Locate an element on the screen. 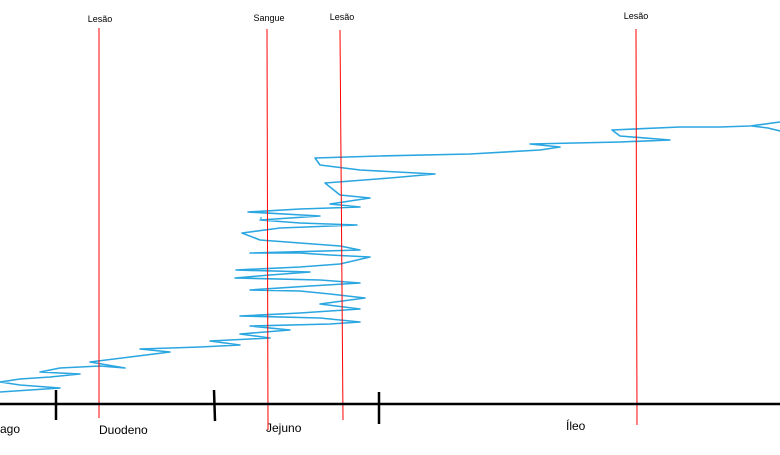 The image size is (780, 455). section-label-estomago: ago is located at coordinates (10, 429).